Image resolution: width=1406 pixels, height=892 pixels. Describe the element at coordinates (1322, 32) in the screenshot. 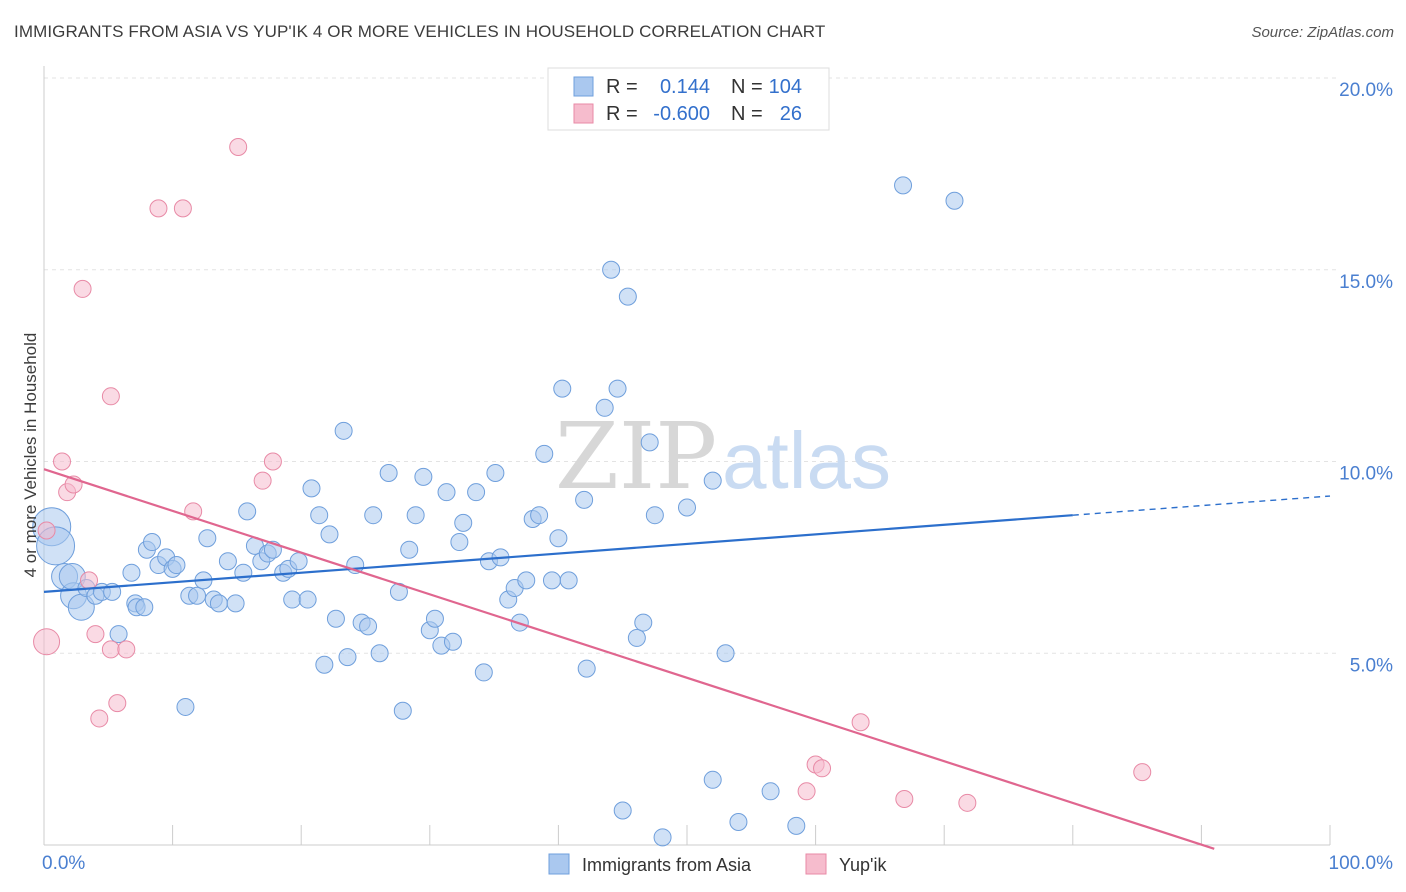

I see `source-label: Source: ZipAtlas.com` at that location.